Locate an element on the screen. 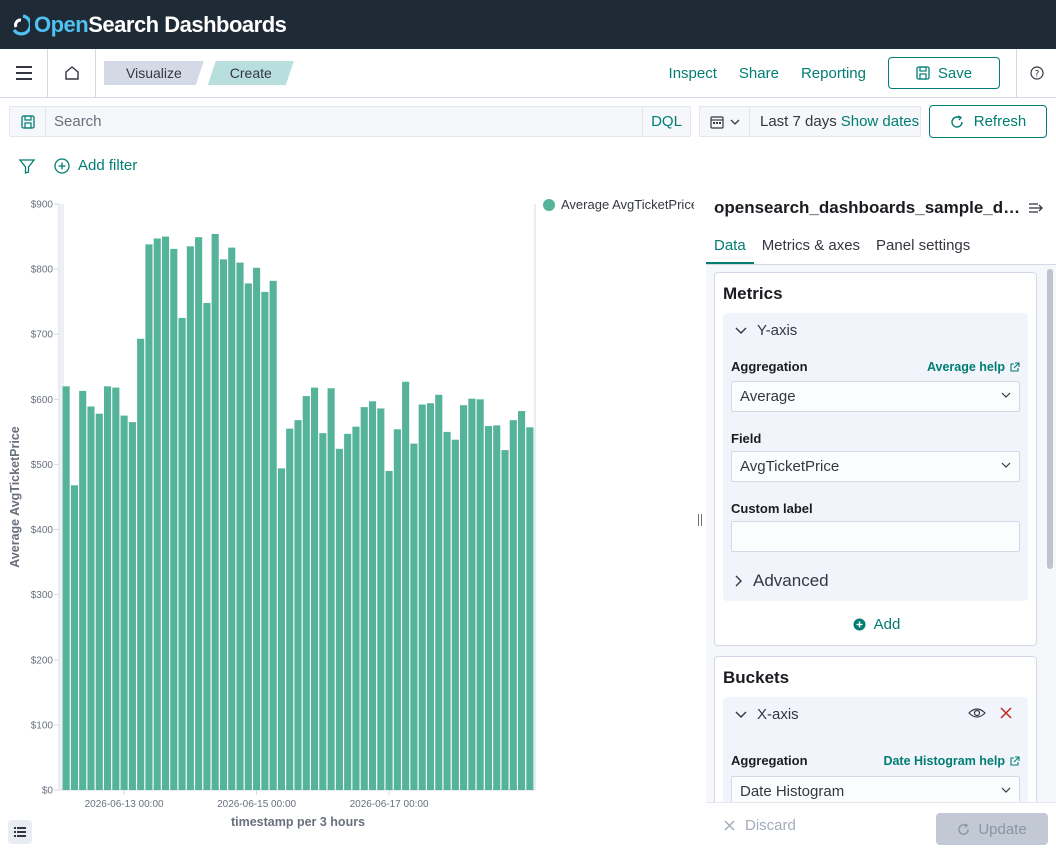 The height and width of the screenshot is (852, 1056). query-language-button: DQL is located at coordinates (666, 121).